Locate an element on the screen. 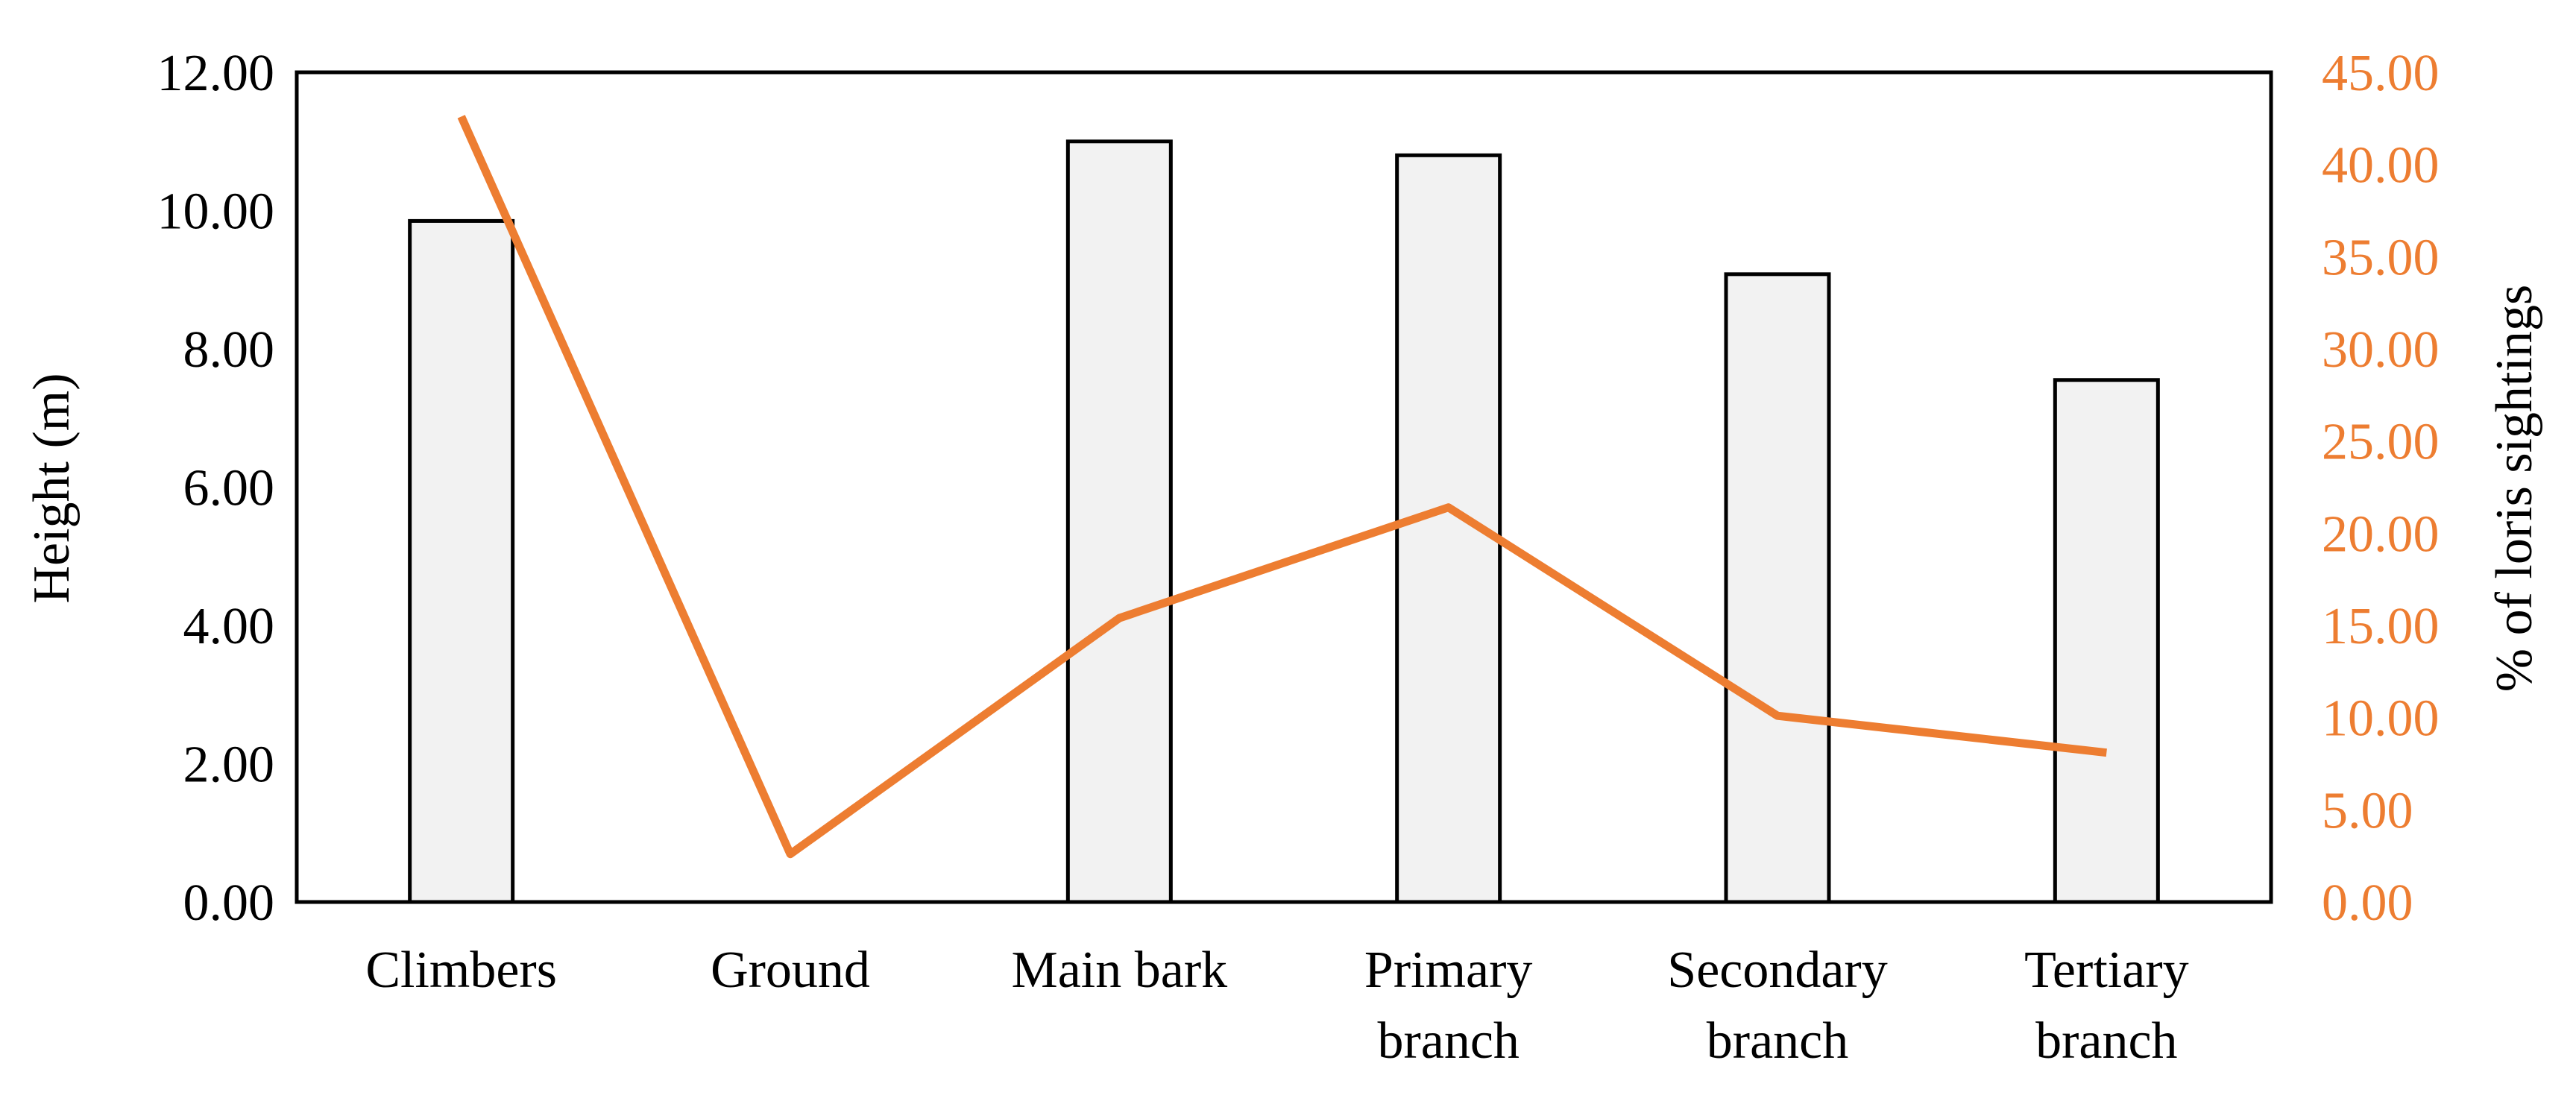  y2-axis-title: % of loris sightings is located at coordinates (2514, 489).